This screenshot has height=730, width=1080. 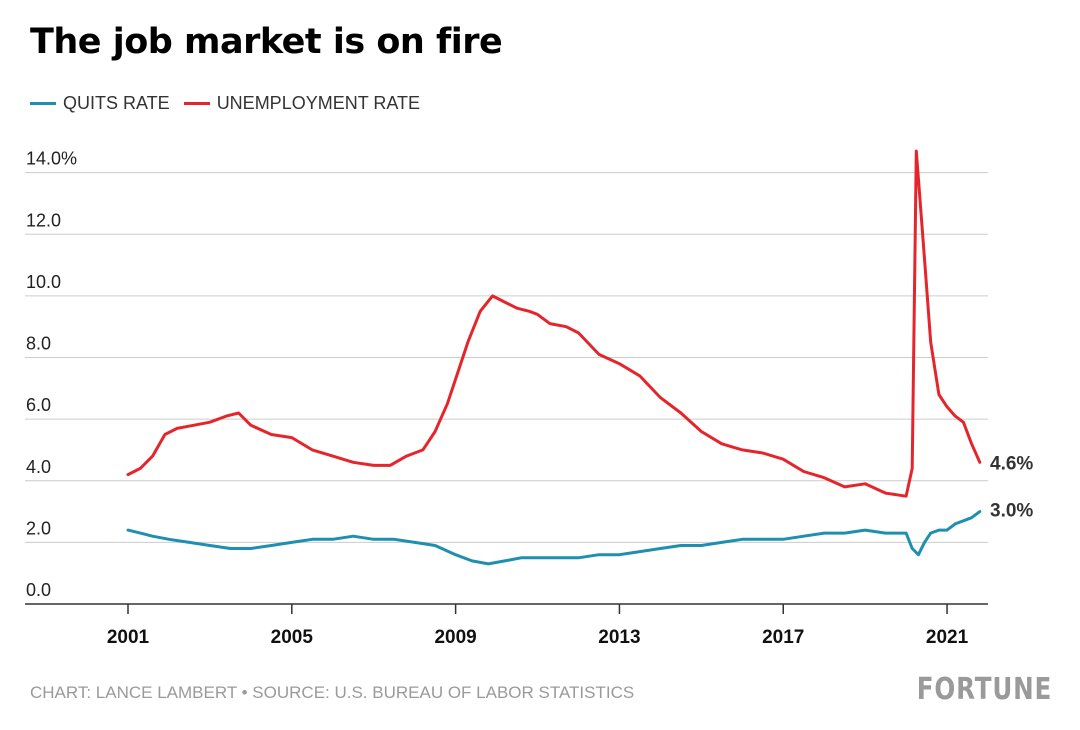 I want to click on x-tick-label: 2001, so click(x=128, y=637).